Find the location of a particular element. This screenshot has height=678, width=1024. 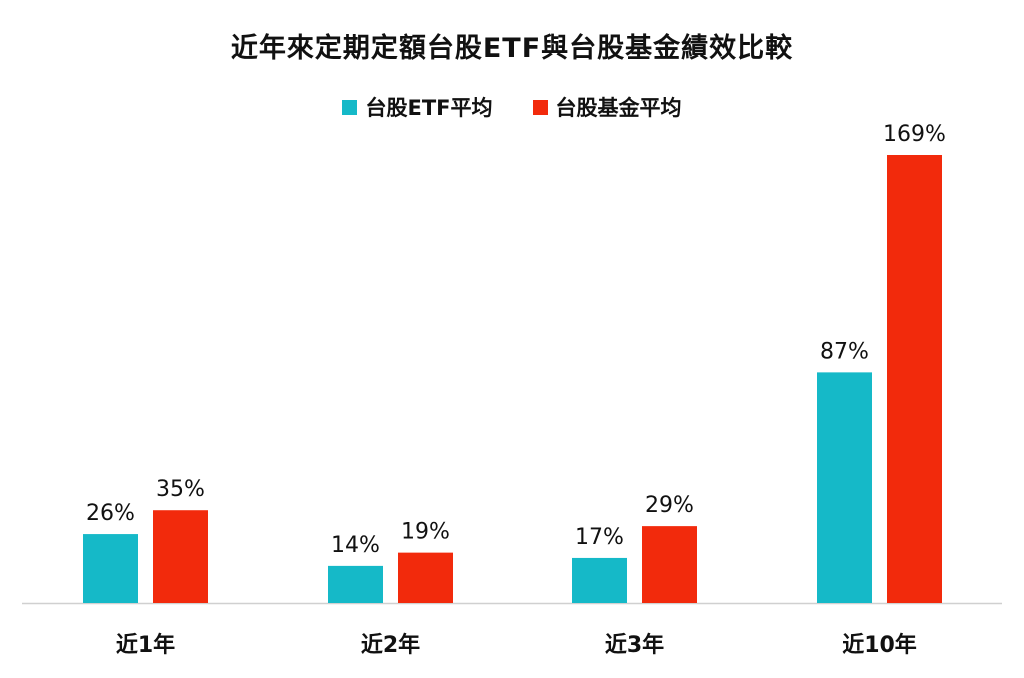

data-label-fund-1y: 35% is located at coordinates (180, 489).